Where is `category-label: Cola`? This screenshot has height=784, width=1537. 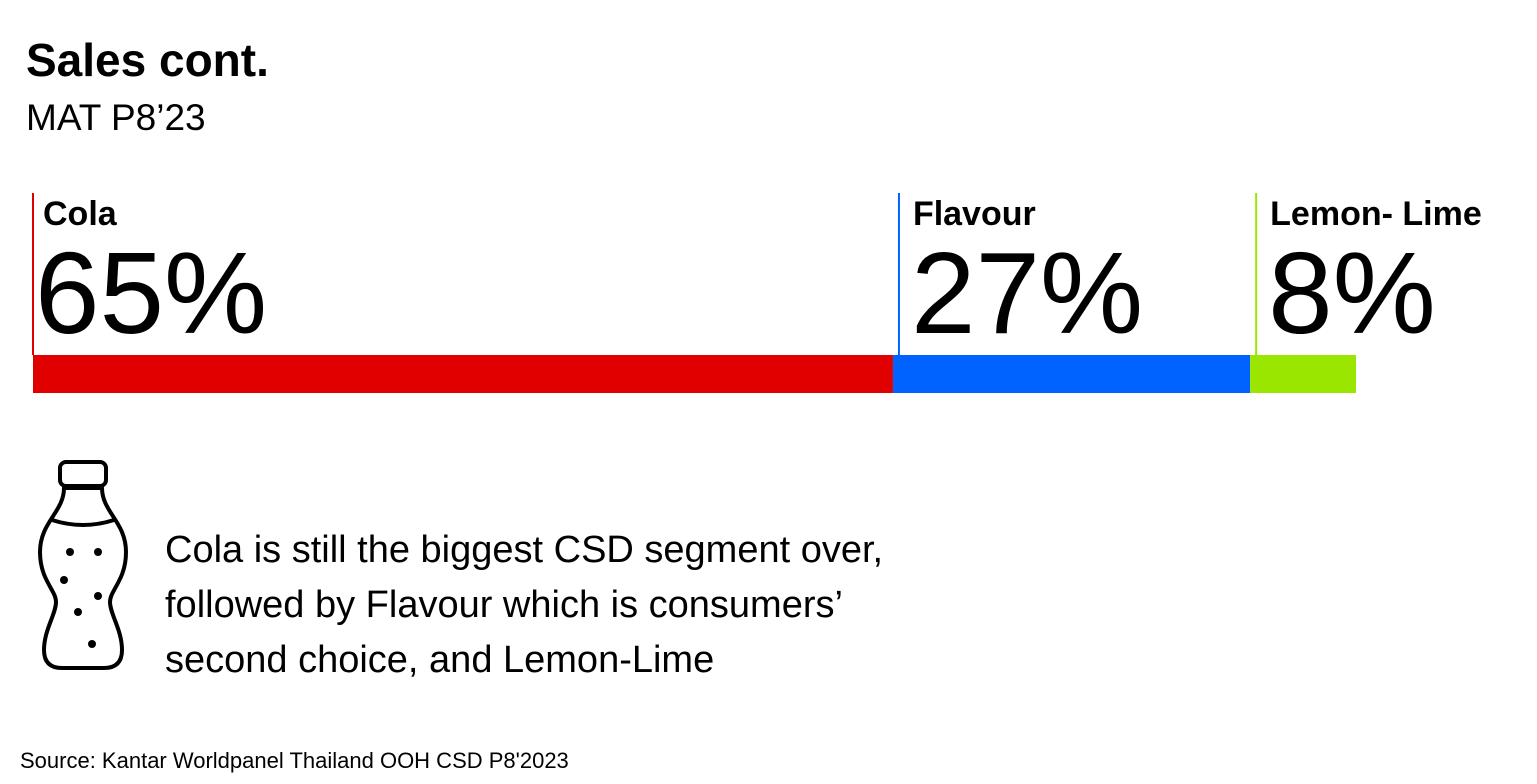 category-label: Cola is located at coordinates (80, 214).